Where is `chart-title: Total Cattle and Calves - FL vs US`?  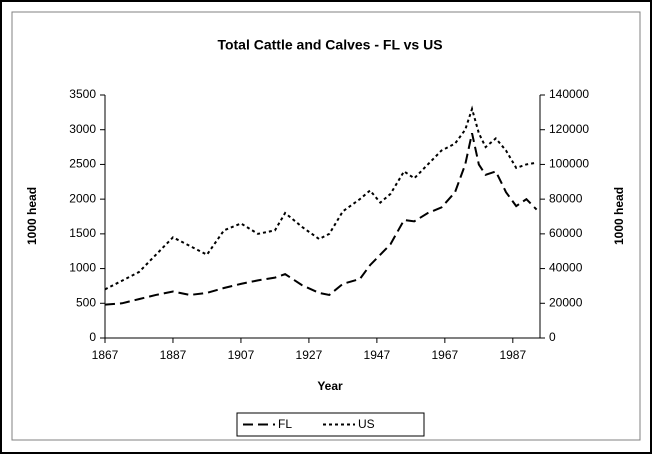
chart-title: Total Cattle and Calves - FL vs US is located at coordinates (329, 45).